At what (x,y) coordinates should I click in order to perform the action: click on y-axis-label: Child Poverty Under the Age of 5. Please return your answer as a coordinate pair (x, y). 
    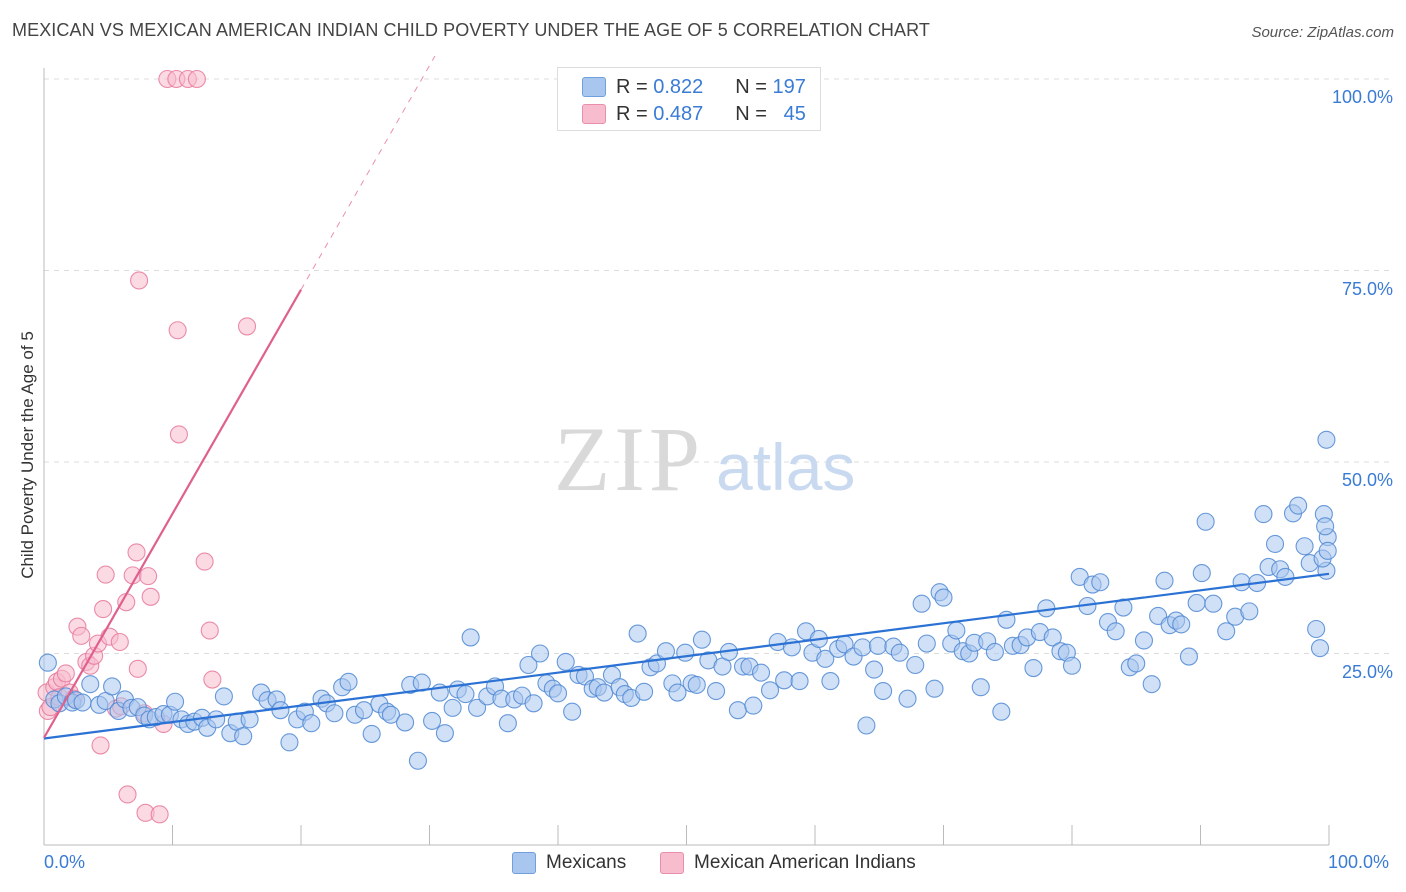
    Looking at the image, I should click on (27, 455).